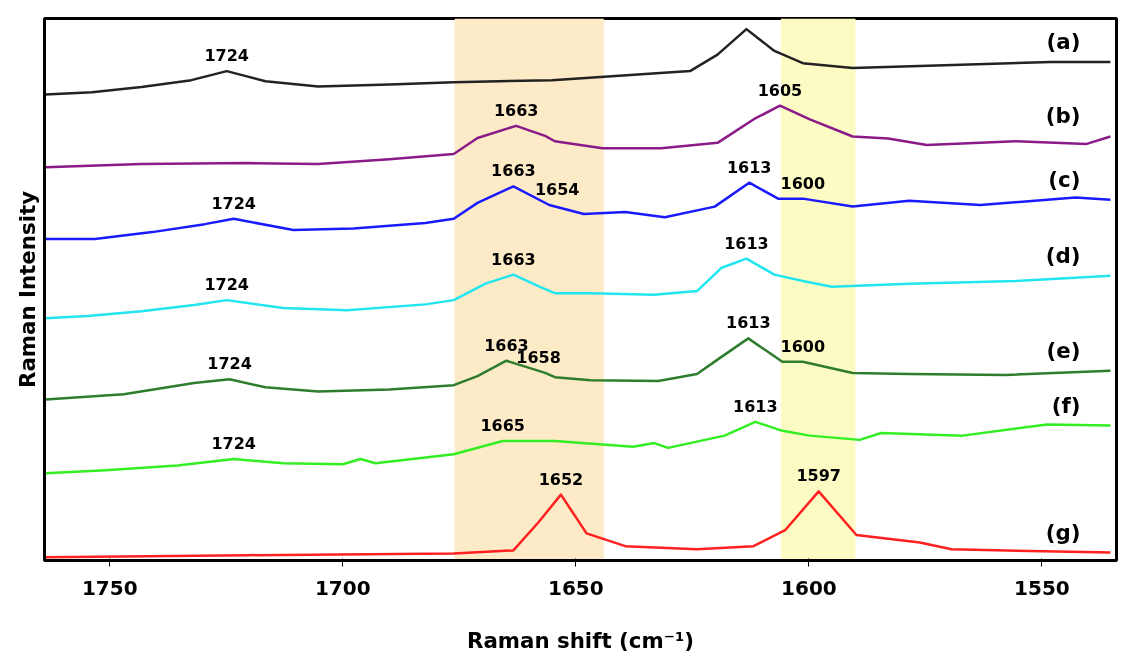 The height and width of the screenshot is (659, 1125). I want to click on x-axis-title: Raman shift (cm⁻¹), so click(580, 640).